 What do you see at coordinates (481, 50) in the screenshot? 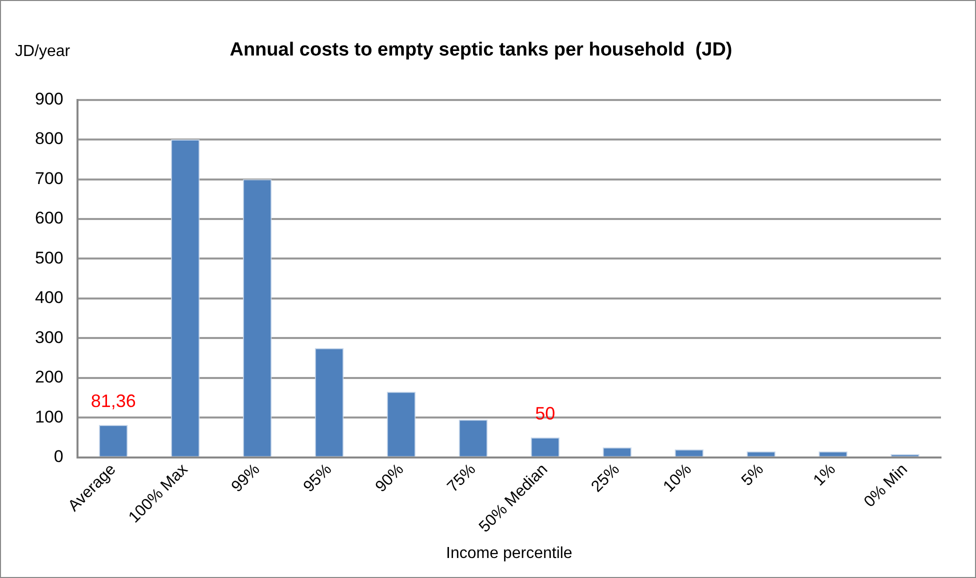
I see `chart-title: Annual costs to empty septic tanks per household (JD)` at bounding box center [481, 50].